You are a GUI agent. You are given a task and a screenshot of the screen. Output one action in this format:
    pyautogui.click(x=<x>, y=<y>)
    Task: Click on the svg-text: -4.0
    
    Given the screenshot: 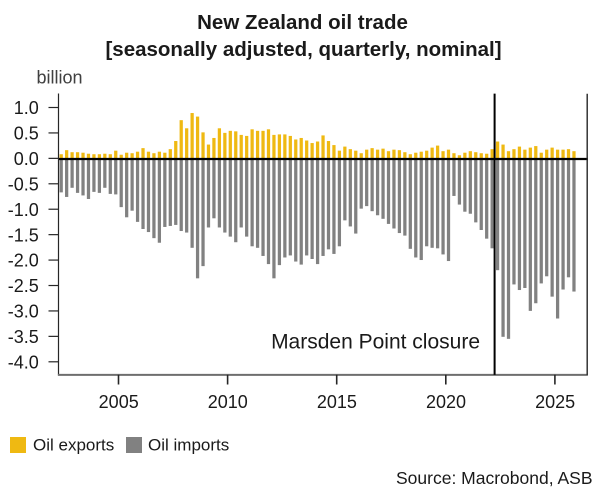 What is the action you would take?
    pyautogui.click(x=23, y=362)
    